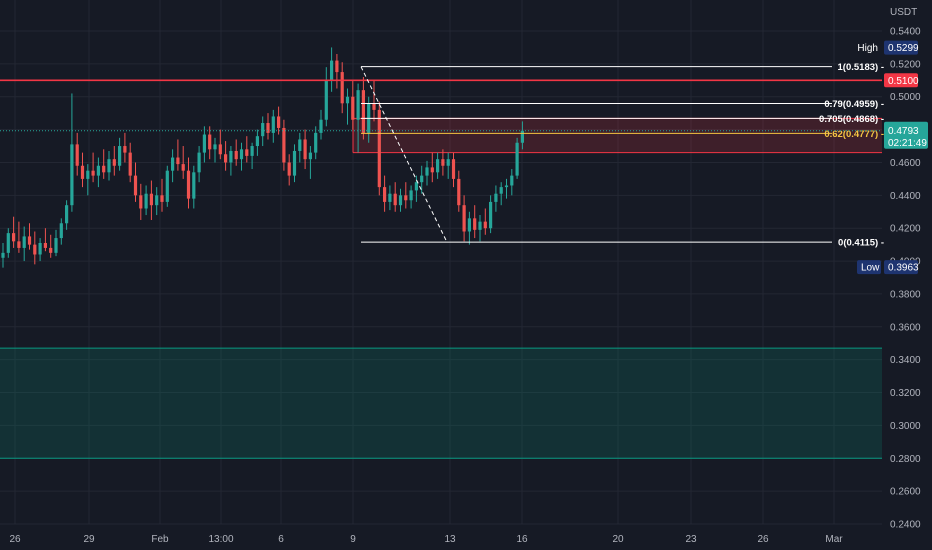 The image size is (932, 550). What do you see at coordinates (854, 104) in the screenshot?
I see `fib-label: 0.79(0.4959) -` at bounding box center [854, 104].